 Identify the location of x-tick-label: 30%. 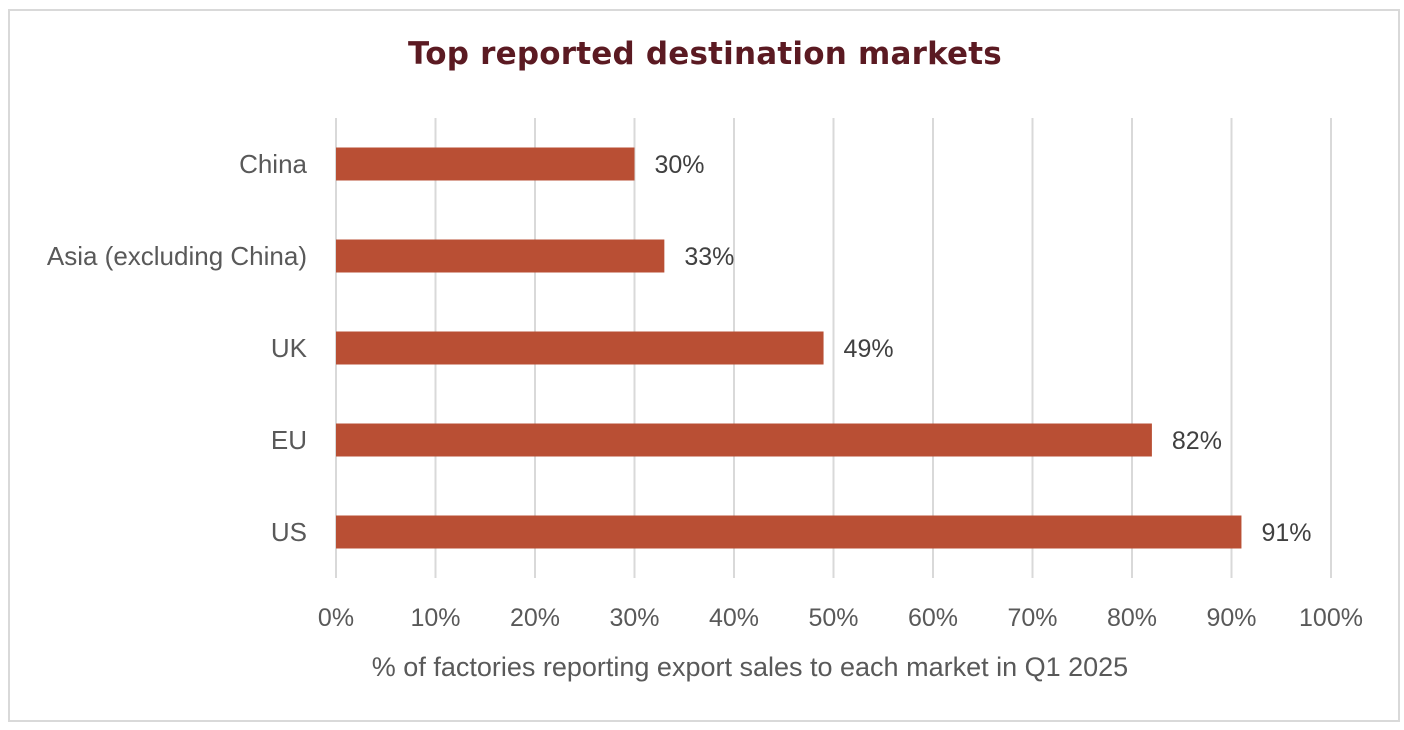
(634, 618).